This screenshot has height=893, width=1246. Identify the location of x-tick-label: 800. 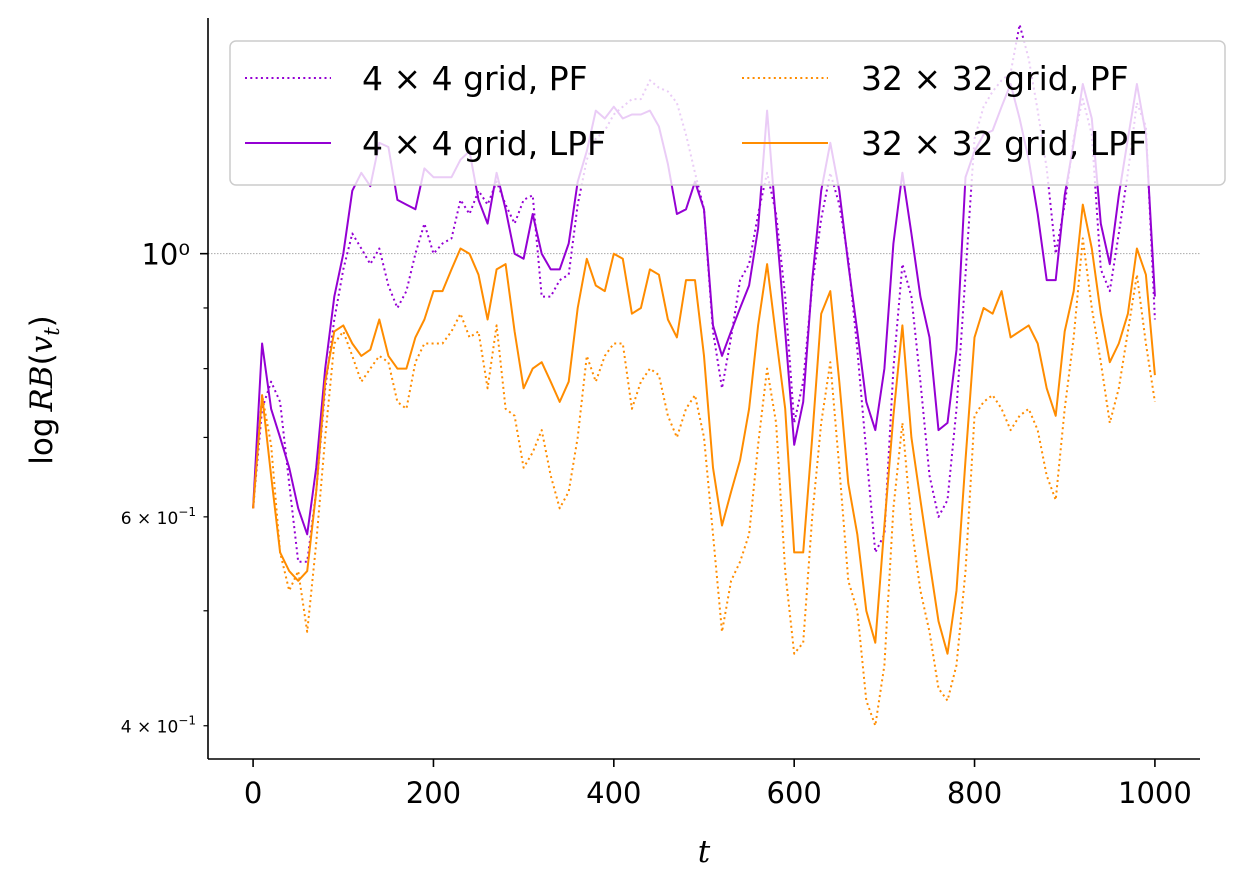
(974, 793).